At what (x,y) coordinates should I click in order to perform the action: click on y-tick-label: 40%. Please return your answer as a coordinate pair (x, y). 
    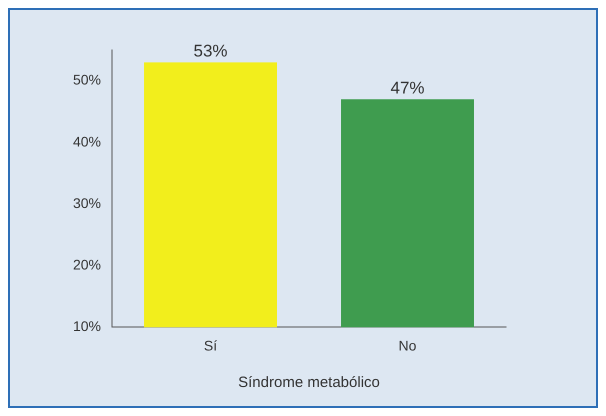
    Looking at the image, I should click on (87, 141).